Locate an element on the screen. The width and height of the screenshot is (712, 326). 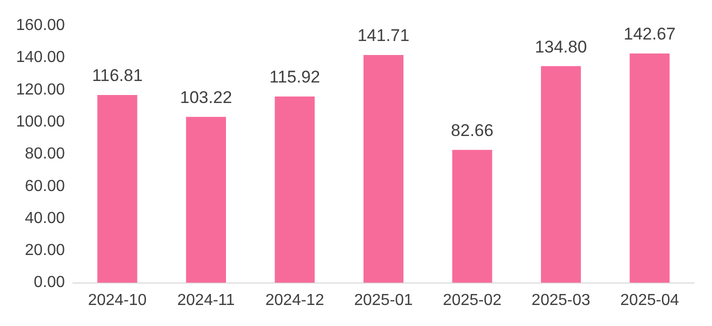
x-tick-label: 2025-03 is located at coordinates (561, 300).